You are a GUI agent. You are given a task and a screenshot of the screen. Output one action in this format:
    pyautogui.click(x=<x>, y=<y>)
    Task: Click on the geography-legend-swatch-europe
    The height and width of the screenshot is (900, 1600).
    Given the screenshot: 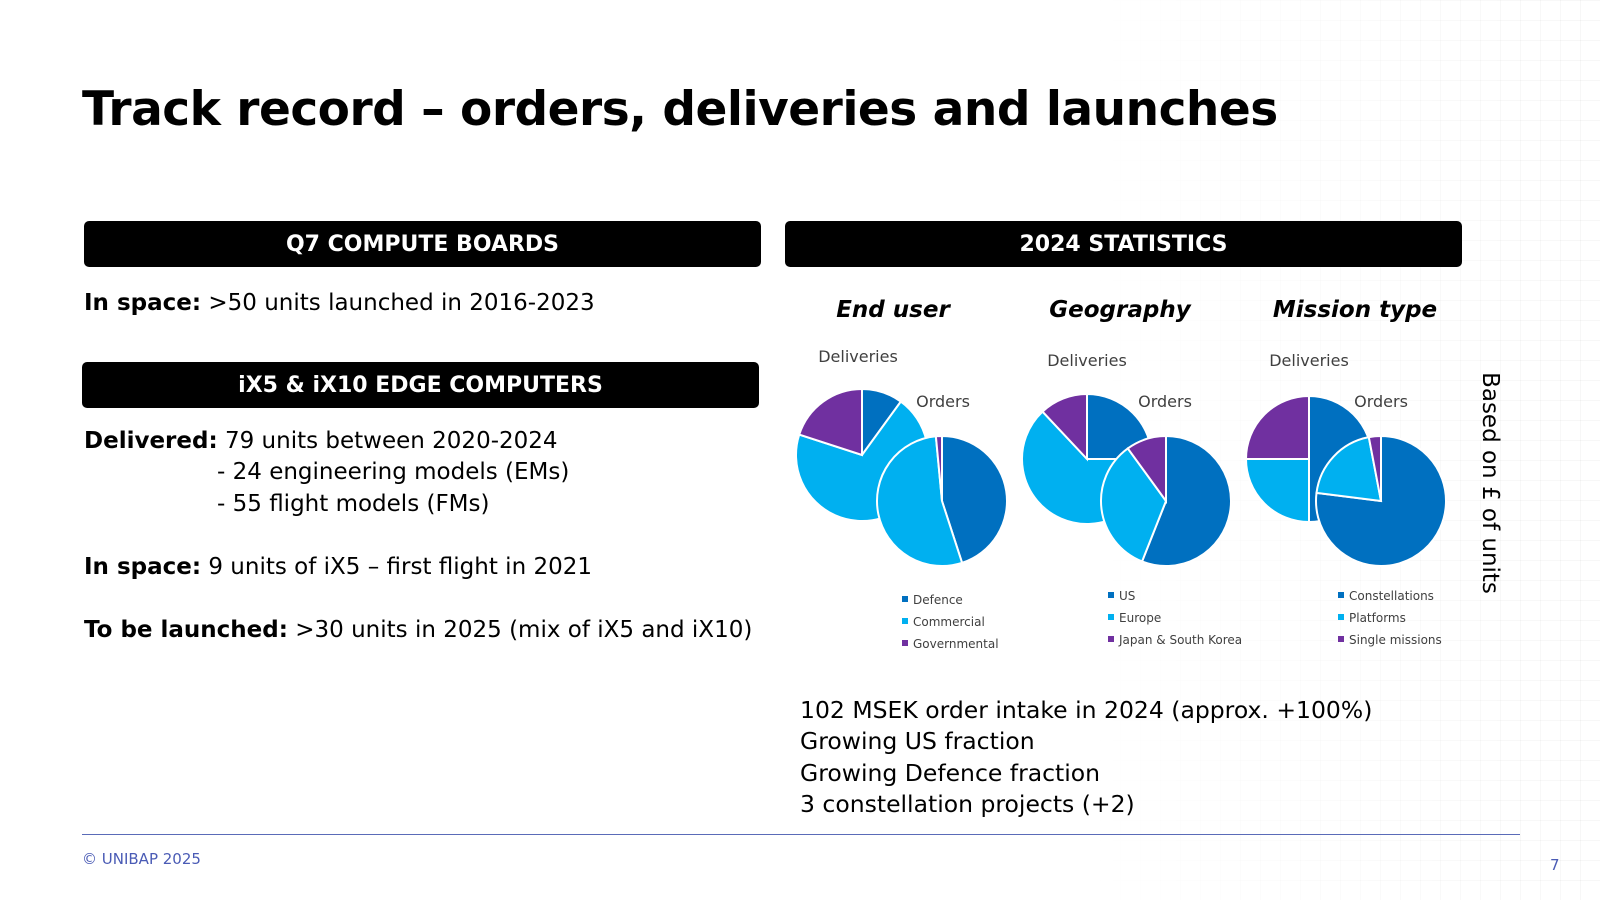 What is the action you would take?
    pyautogui.click(x=1111, y=617)
    